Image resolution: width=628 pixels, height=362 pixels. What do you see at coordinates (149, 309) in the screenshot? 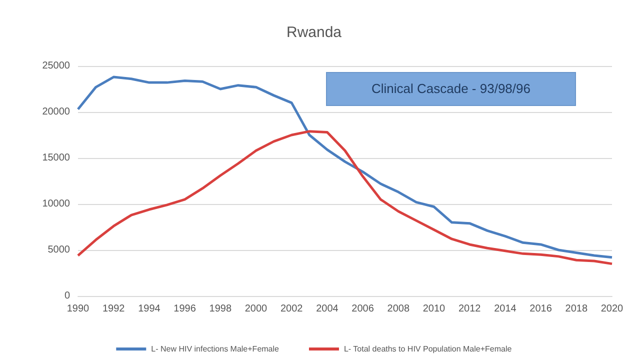
I see `x-tick-label: 1994` at bounding box center [149, 309].